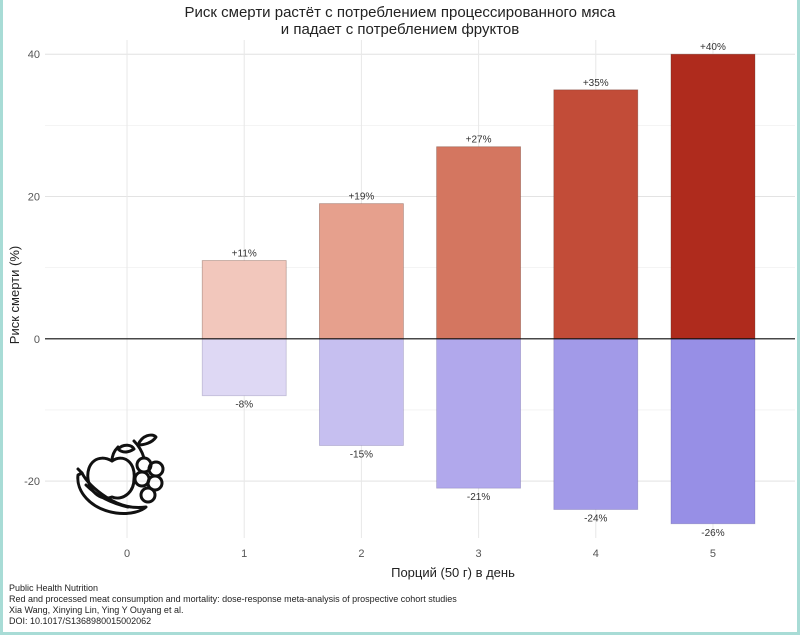 This screenshot has height=635, width=800. What do you see at coordinates (713, 47) in the screenshot?
I see `data-label: +40%` at bounding box center [713, 47].